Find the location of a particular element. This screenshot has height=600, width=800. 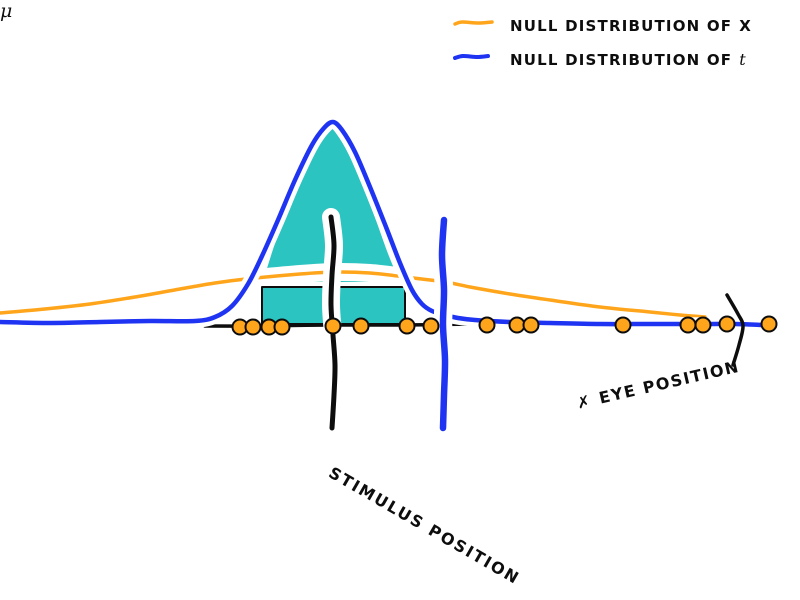

x-marker-icon: ✗ is located at coordinates (584, 401).